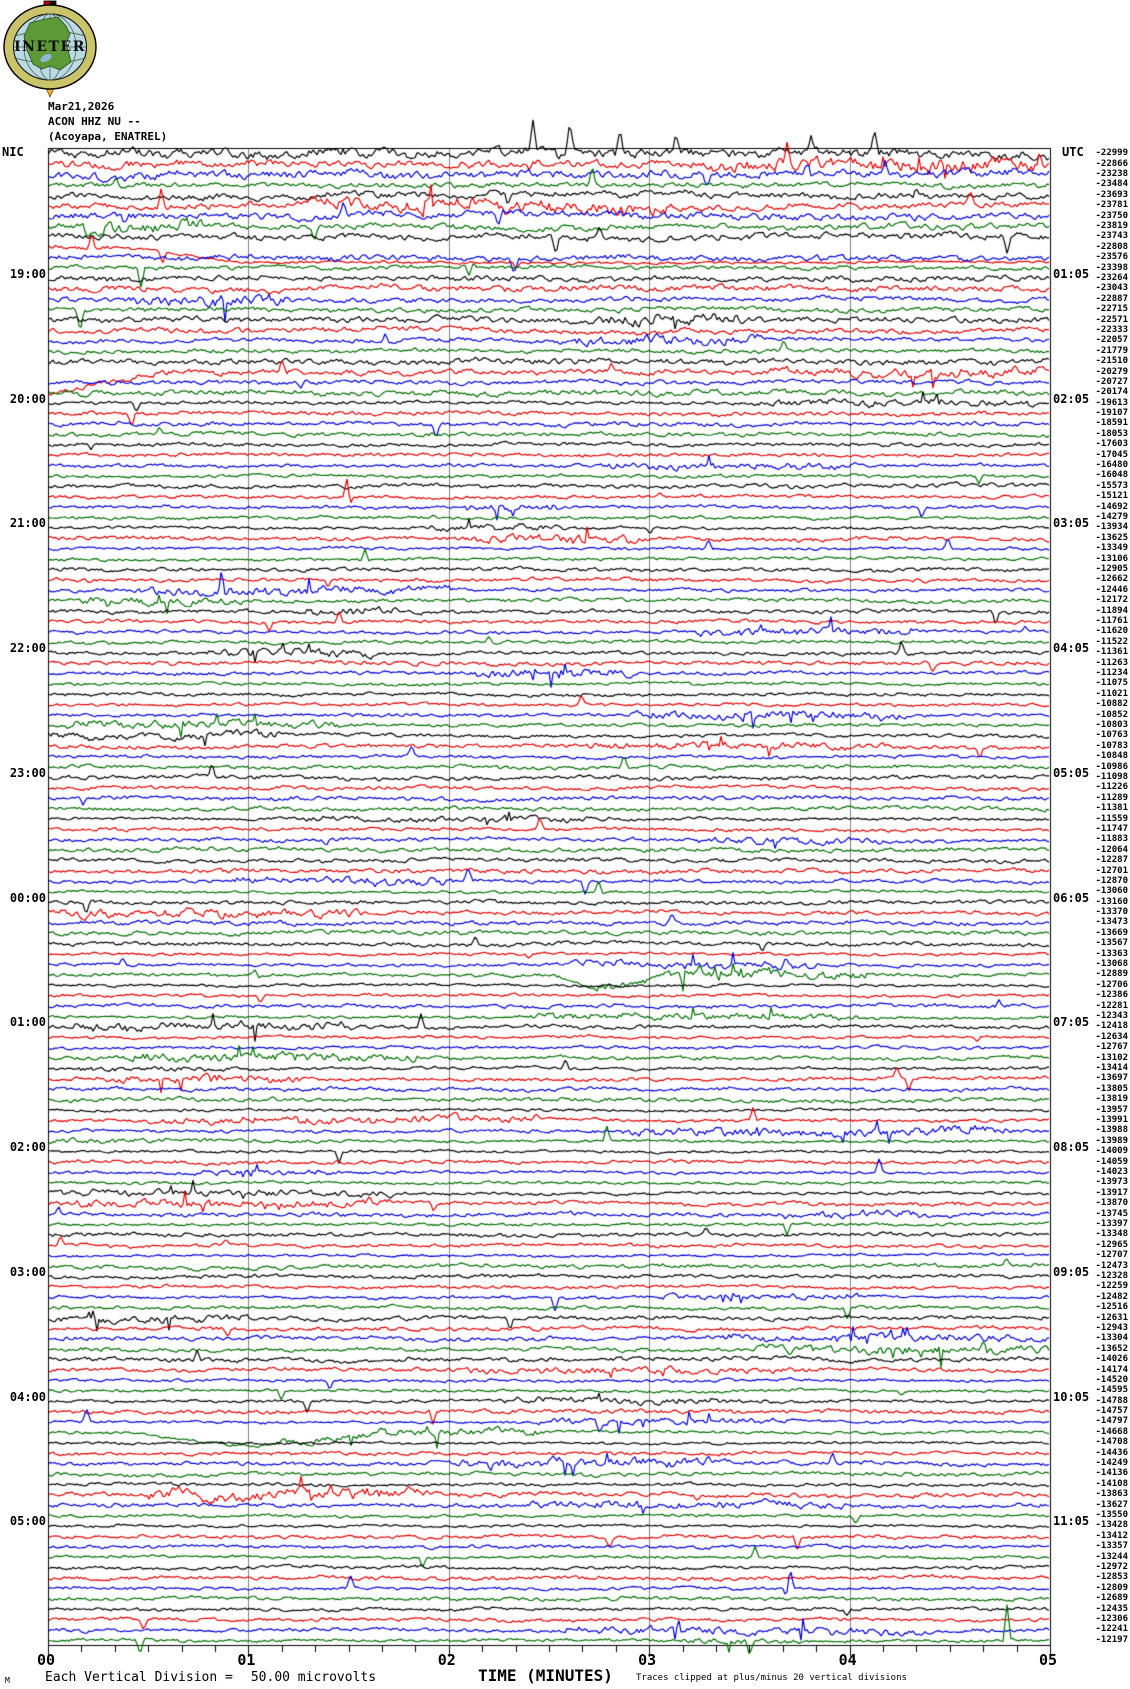 The image size is (1130, 1689). What do you see at coordinates (1111, 392) in the screenshot?
I see `trace-offset-value: -20174` at bounding box center [1111, 392].